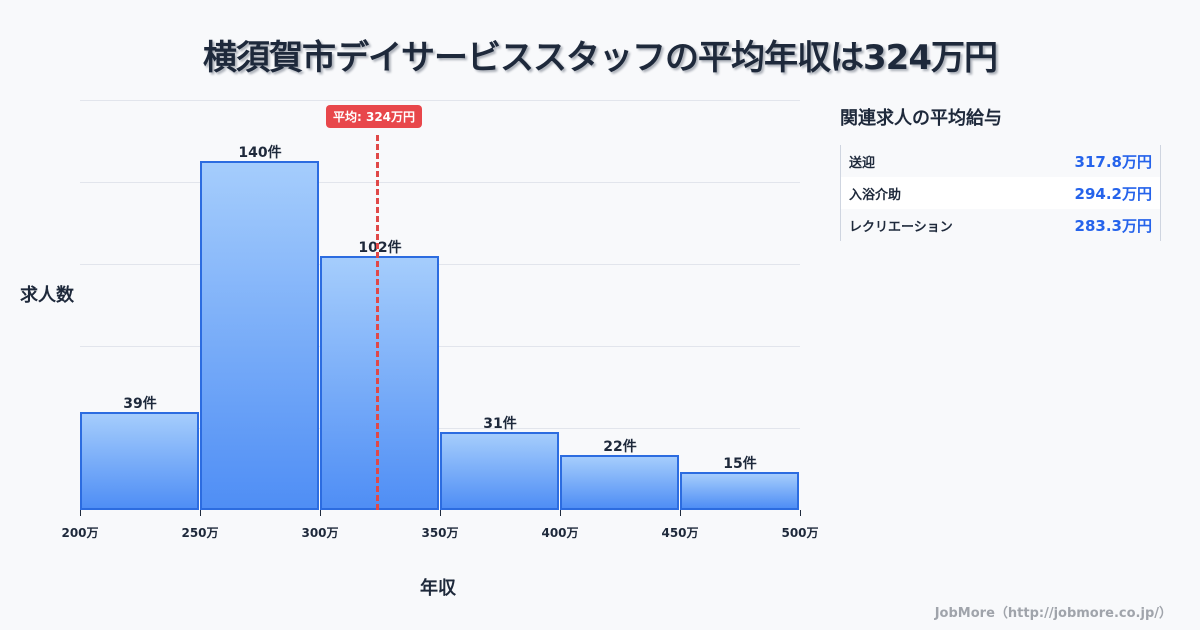  What do you see at coordinates (1053, 613) in the screenshot?
I see `footer-credit: JobMore（http://jobmore.co.jp/）` at bounding box center [1053, 613].